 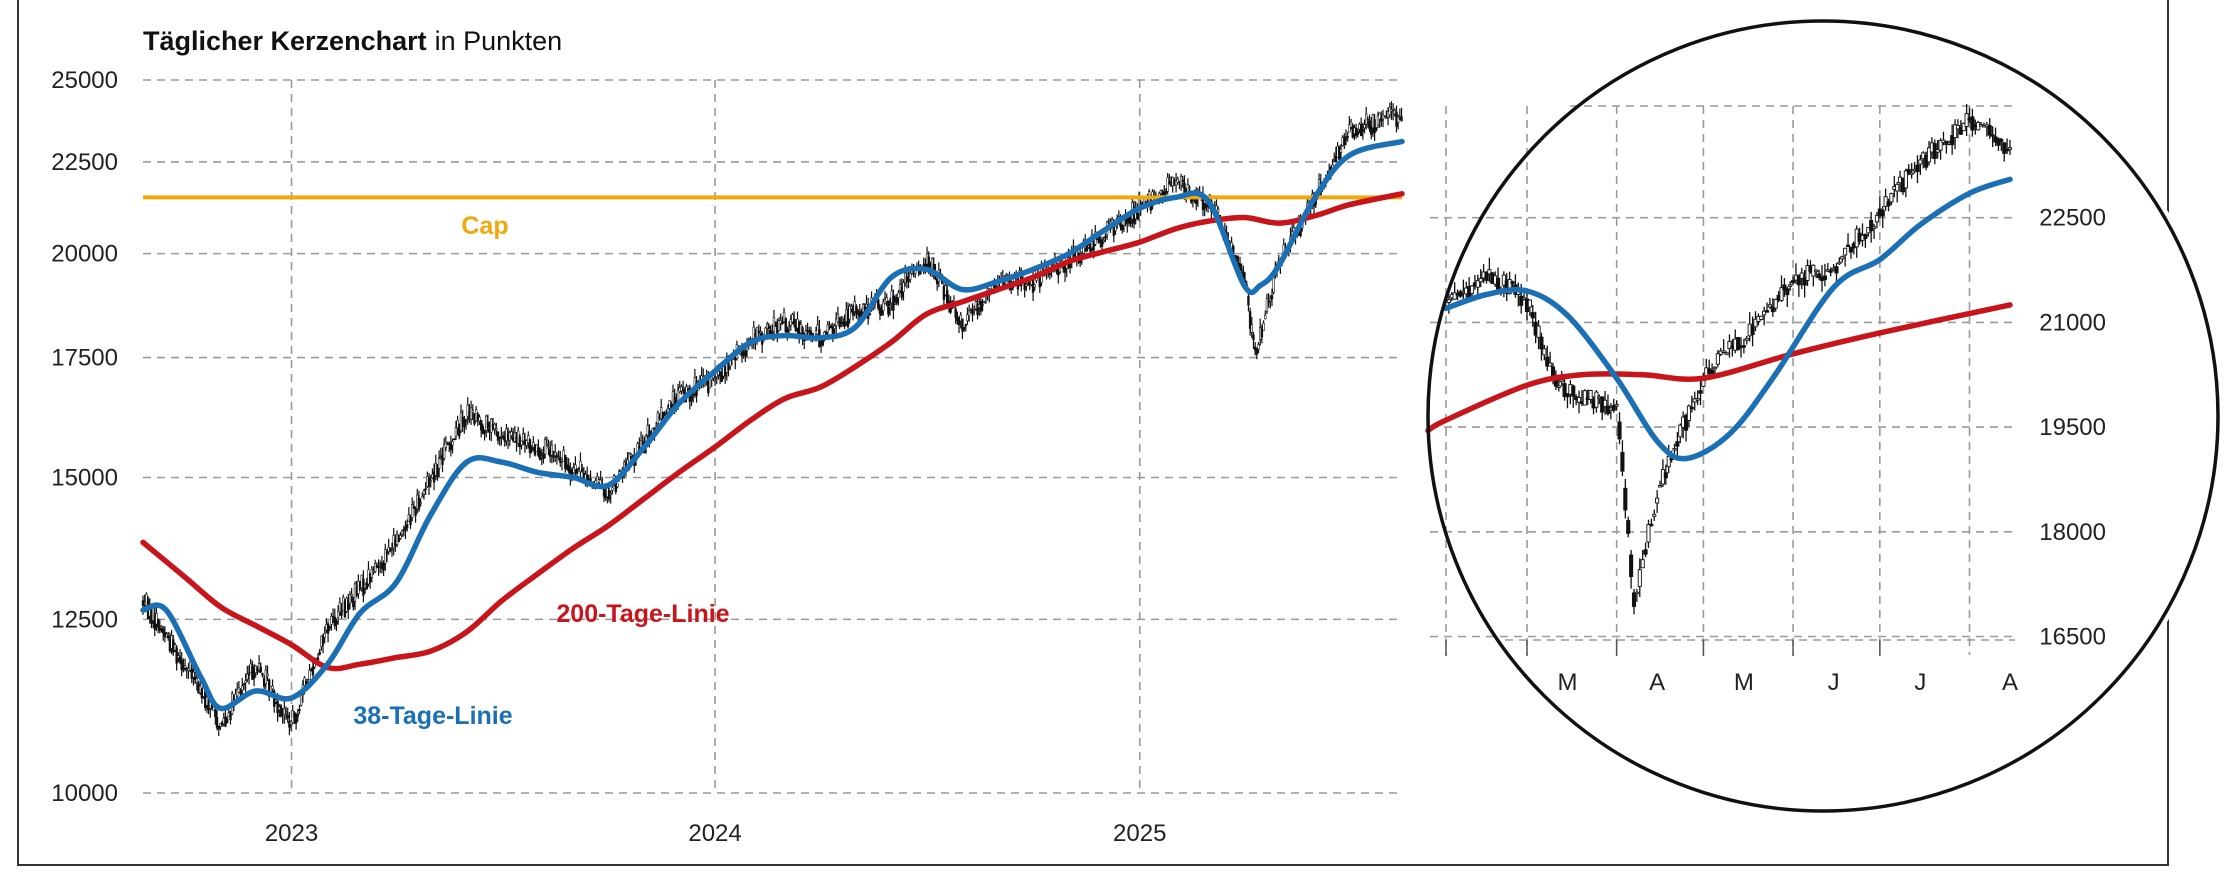 What do you see at coordinates (714, 833) in the screenshot?
I see `x-tick-label: 2024` at bounding box center [714, 833].